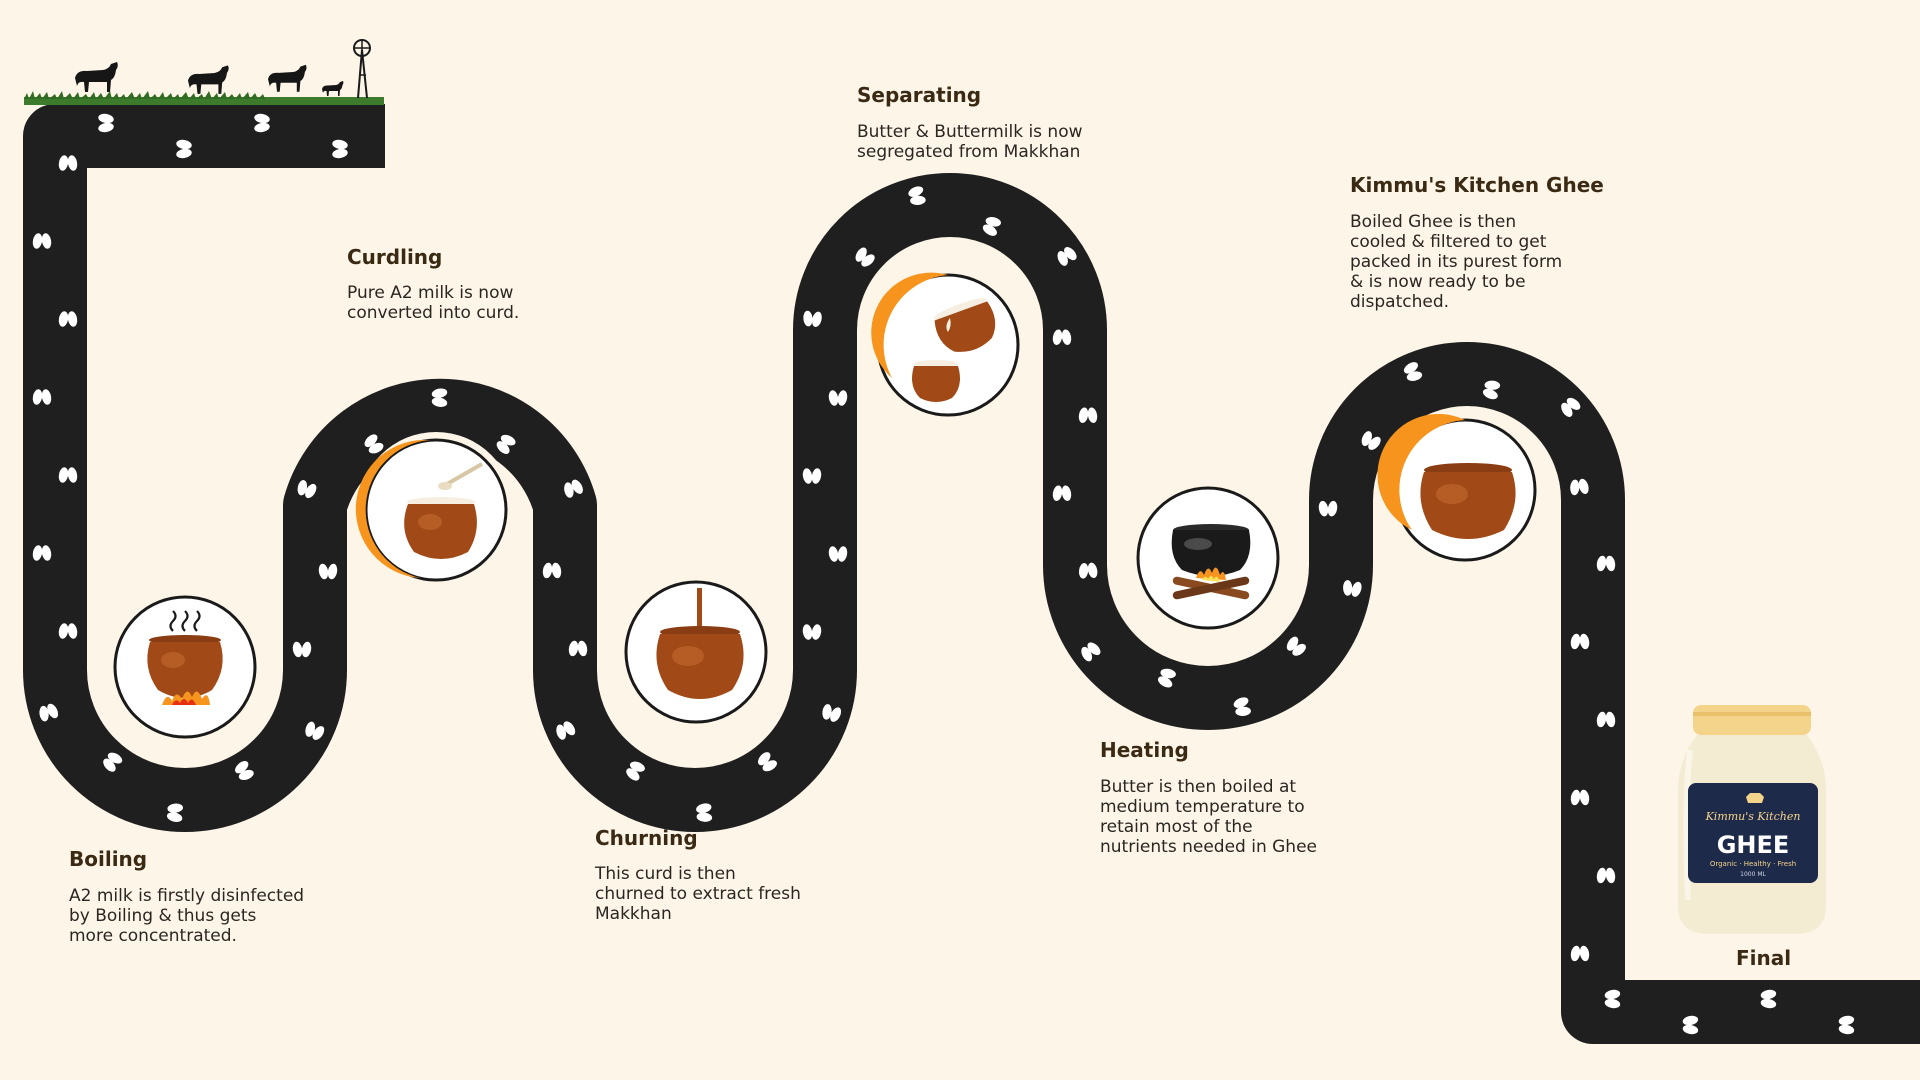  Describe the element at coordinates (433, 303) in the screenshot. I see `step-curdling-description: Pure A2 milk is now converted into curd.` at that location.